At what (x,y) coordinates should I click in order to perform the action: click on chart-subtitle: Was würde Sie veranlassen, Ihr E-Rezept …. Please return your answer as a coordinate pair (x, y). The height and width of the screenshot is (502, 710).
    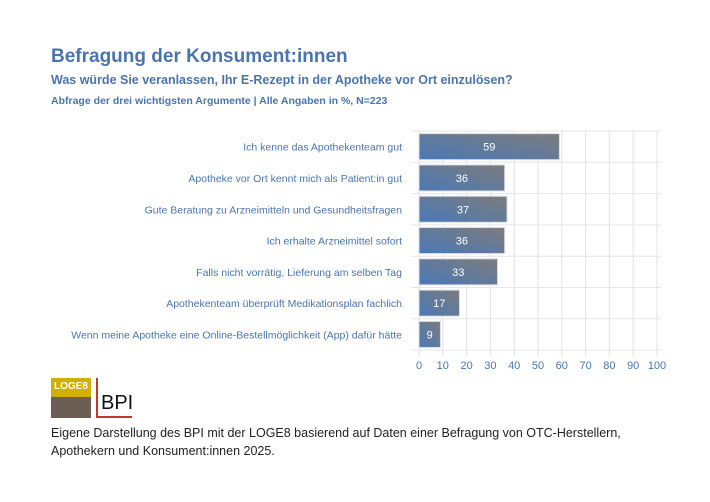
    Looking at the image, I should click on (282, 80).